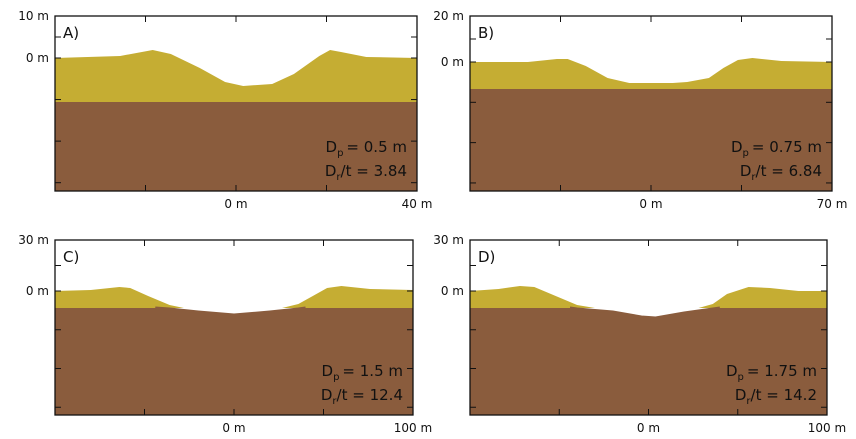 Image resolution: width=856 pixels, height=439 pixels. Describe the element at coordinates (363, 372) in the screenshot. I see `projectile-diameter-label: Dp = 1.5 m` at that location.